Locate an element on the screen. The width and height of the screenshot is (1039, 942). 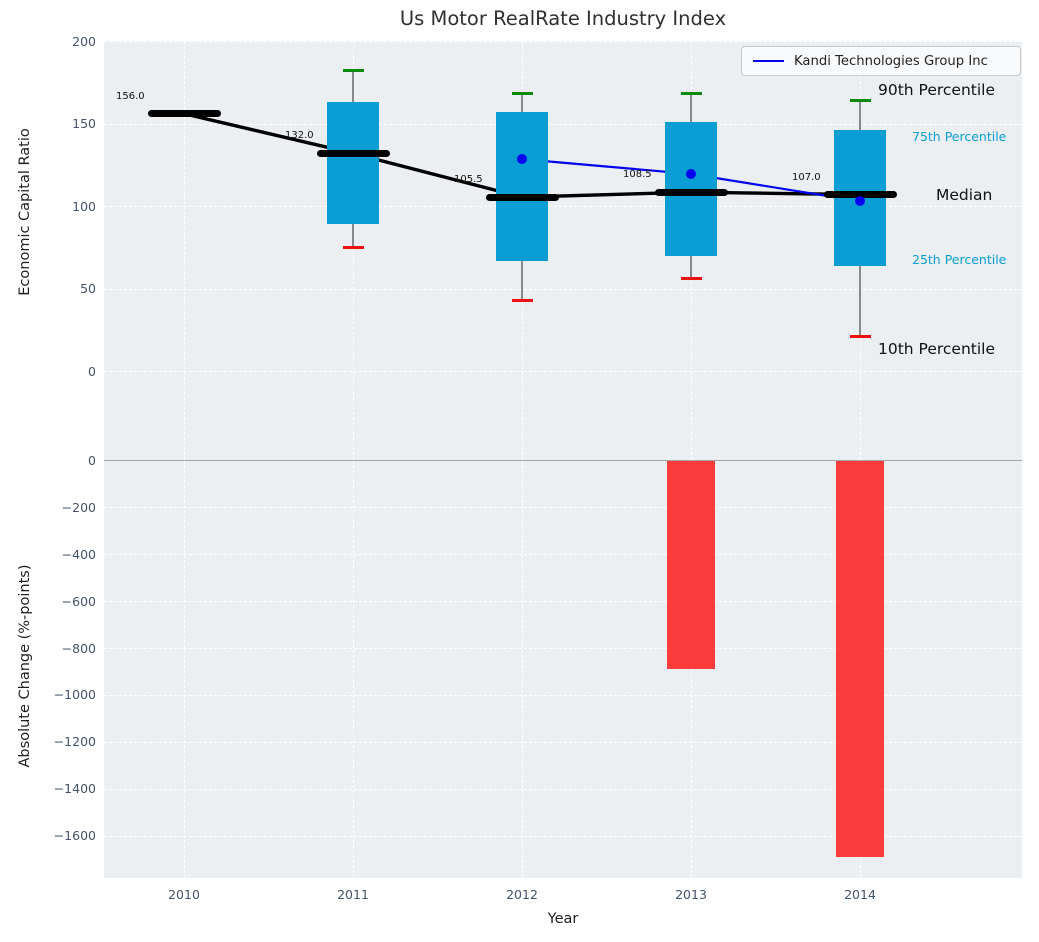
y-tick-label: 50 is located at coordinates (88, 289).